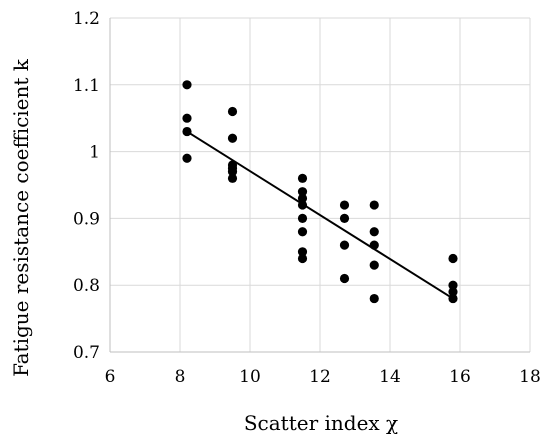 This screenshot has height=442, width=550. What do you see at coordinates (86, 353) in the screenshot?
I see `y-tick-label: 0.7` at bounding box center [86, 353].